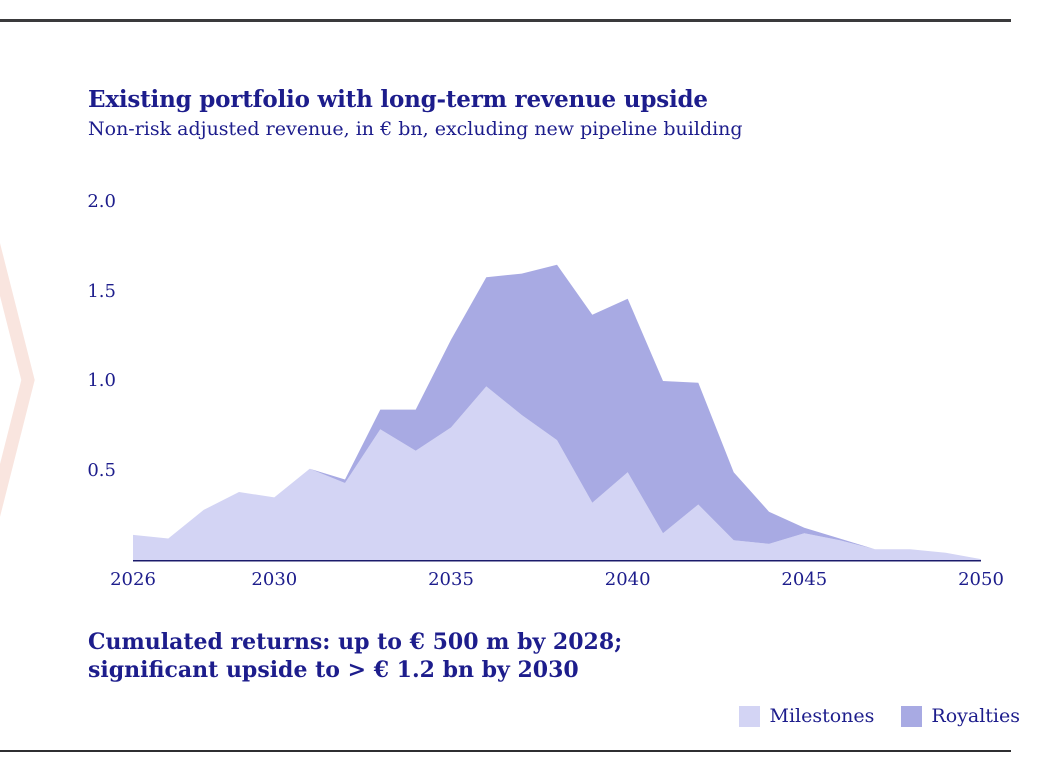 This screenshot has height=782, width=1058. I want to click on legend-item: Milestones, so click(806, 716).